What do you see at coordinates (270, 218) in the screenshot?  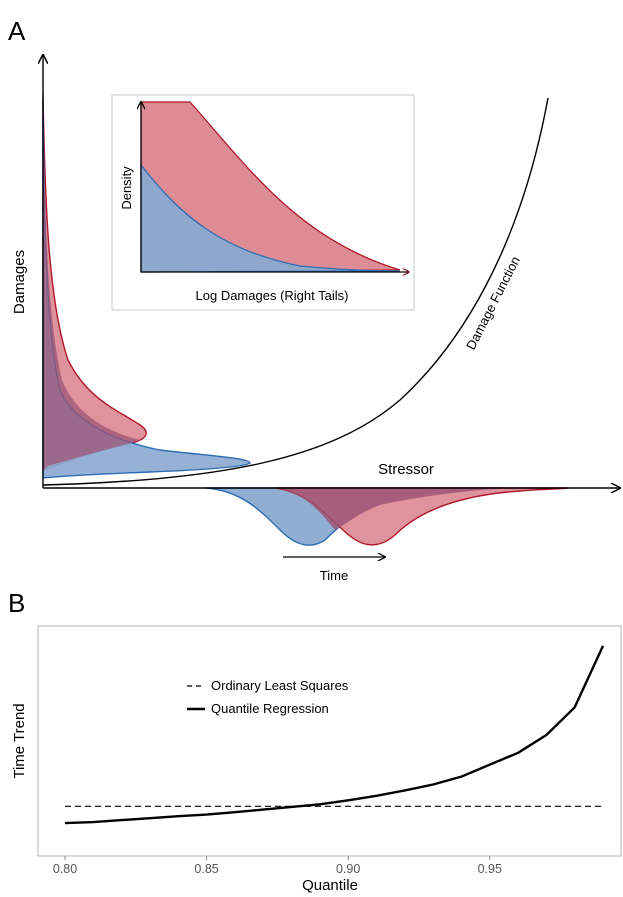 I see `inset-blue-tail` at bounding box center [270, 218].